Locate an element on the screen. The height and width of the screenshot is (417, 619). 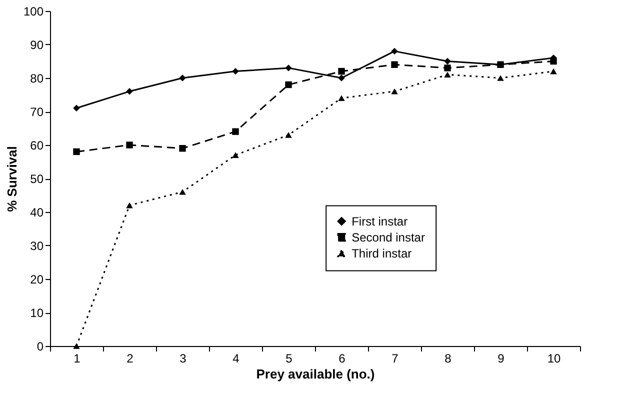
x-tick-label: 3 is located at coordinates (183, 359).